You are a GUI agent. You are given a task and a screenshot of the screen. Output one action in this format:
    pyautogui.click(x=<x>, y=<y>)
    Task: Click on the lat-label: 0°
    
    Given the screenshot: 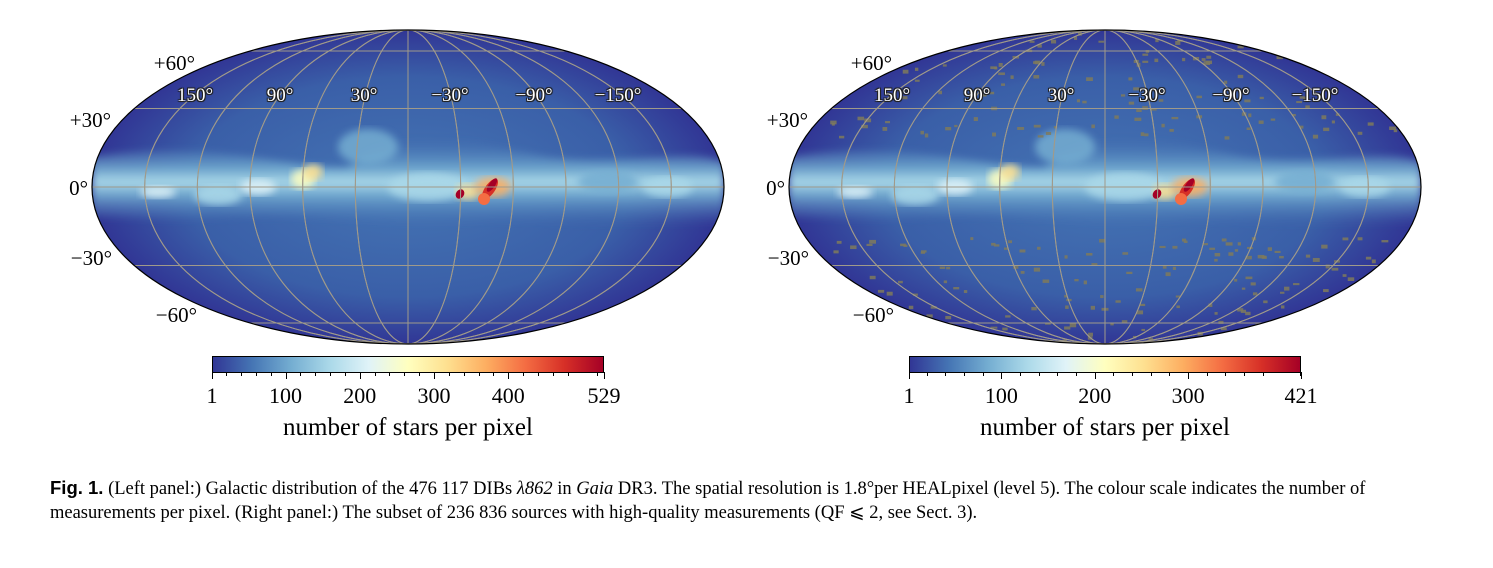 What is the action you would take?
    pyautogui.click(x=78, y=188)
    